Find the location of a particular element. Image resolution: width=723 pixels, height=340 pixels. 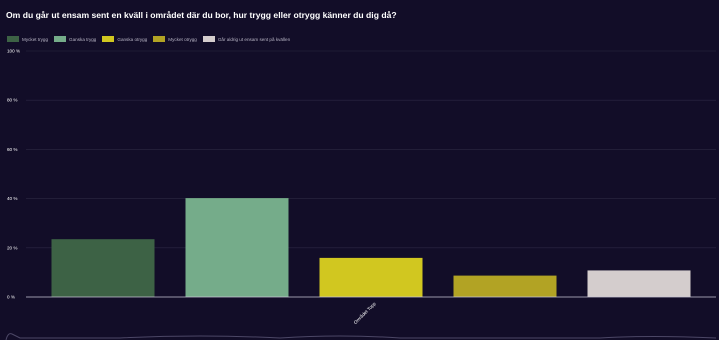

bar-går-aldrig-ut-ensam-sent-på-kvällen is located at coordinates (639, 283).